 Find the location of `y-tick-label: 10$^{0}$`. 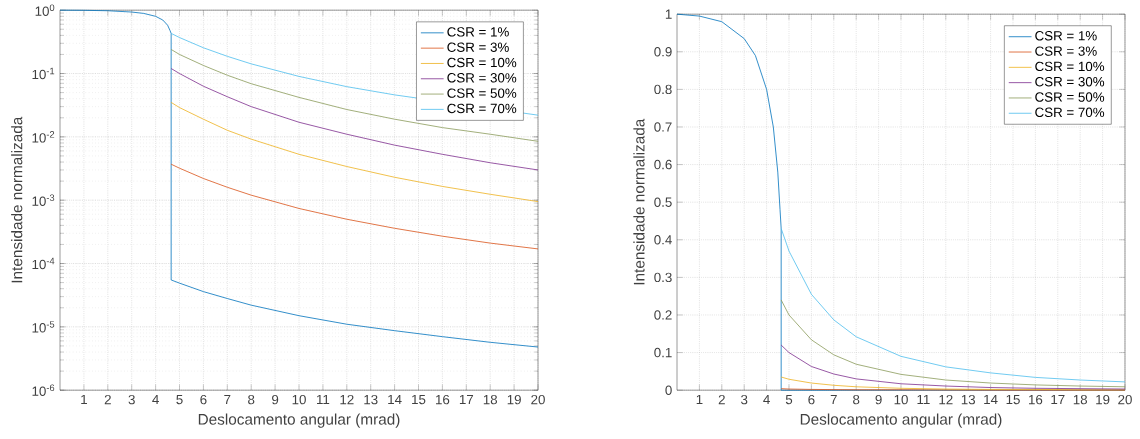

y-tick-label: 10$^{0}$ is located at coordinates (45, 10).